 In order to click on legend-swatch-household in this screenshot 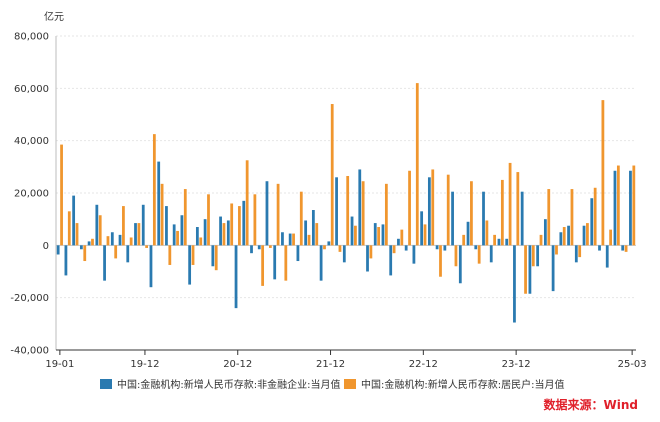, I will do `click(350, 384)`.